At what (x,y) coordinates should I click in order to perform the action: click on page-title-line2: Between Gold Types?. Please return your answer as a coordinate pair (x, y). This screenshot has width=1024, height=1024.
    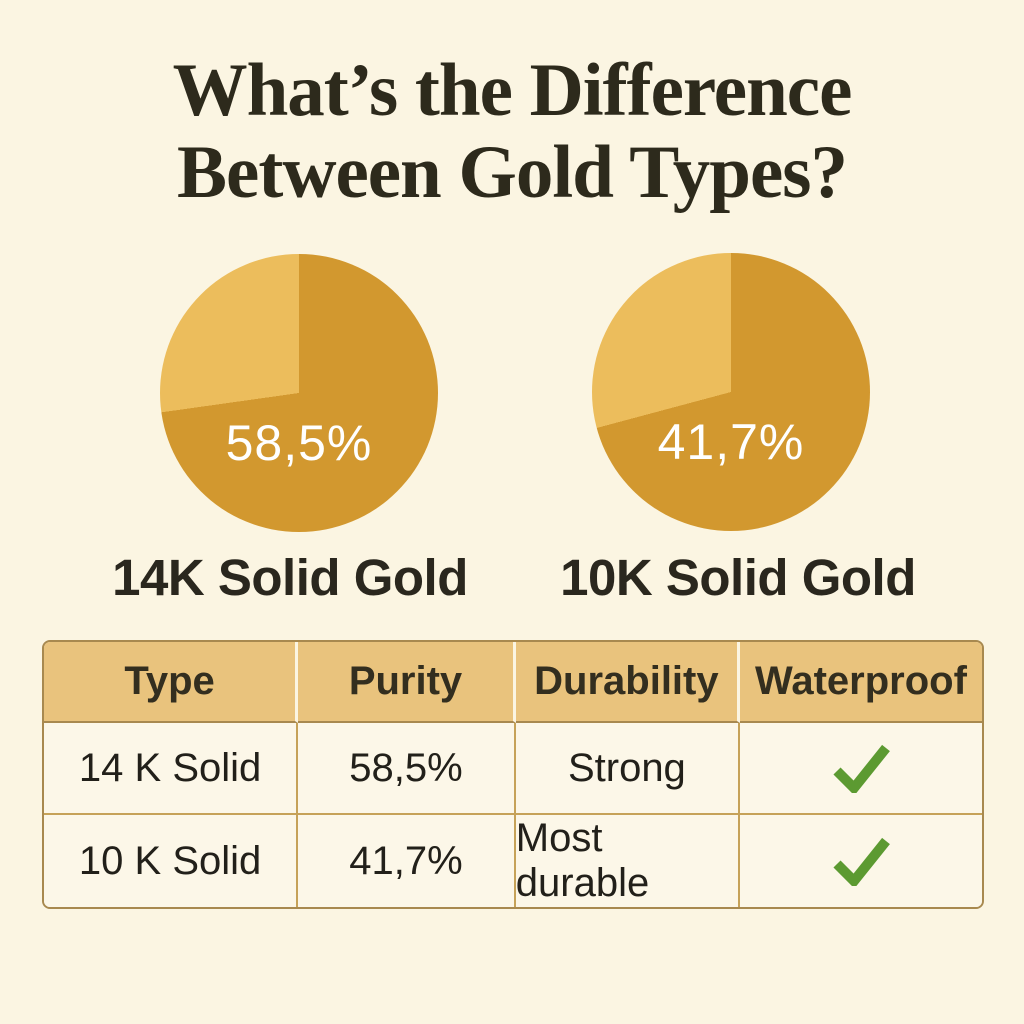
    Looking at the image, I should click on (512, 172).